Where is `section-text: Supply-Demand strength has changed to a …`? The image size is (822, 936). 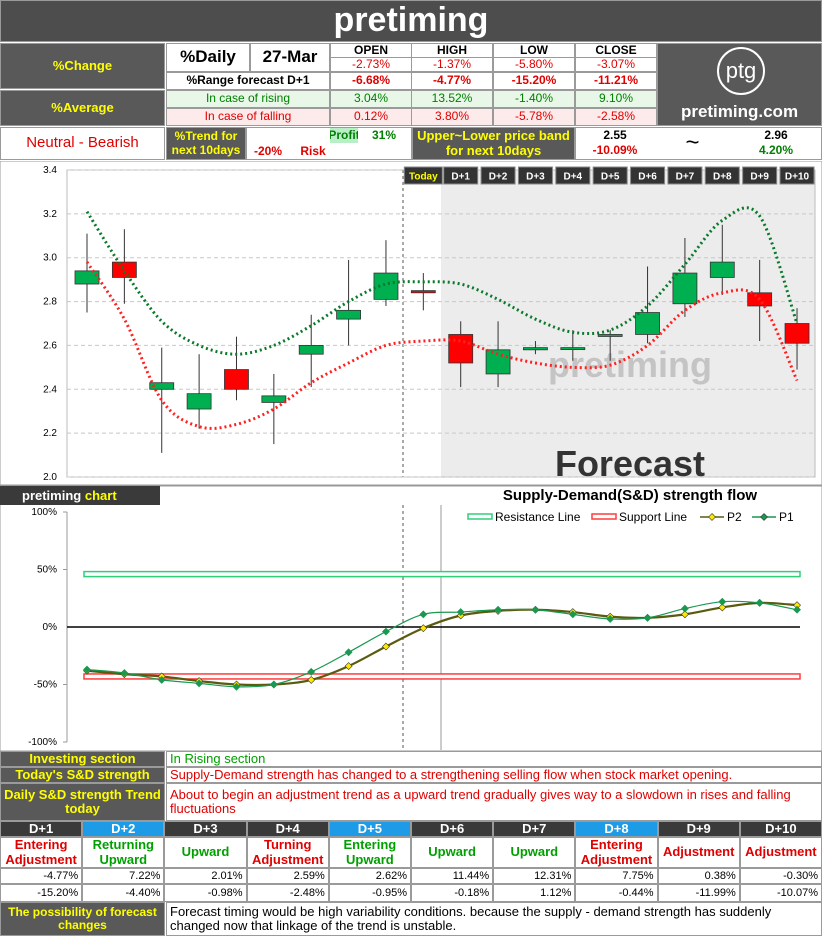 section-text: Supply-Demand strength has changed to a … is located at coordinates (494, 775).